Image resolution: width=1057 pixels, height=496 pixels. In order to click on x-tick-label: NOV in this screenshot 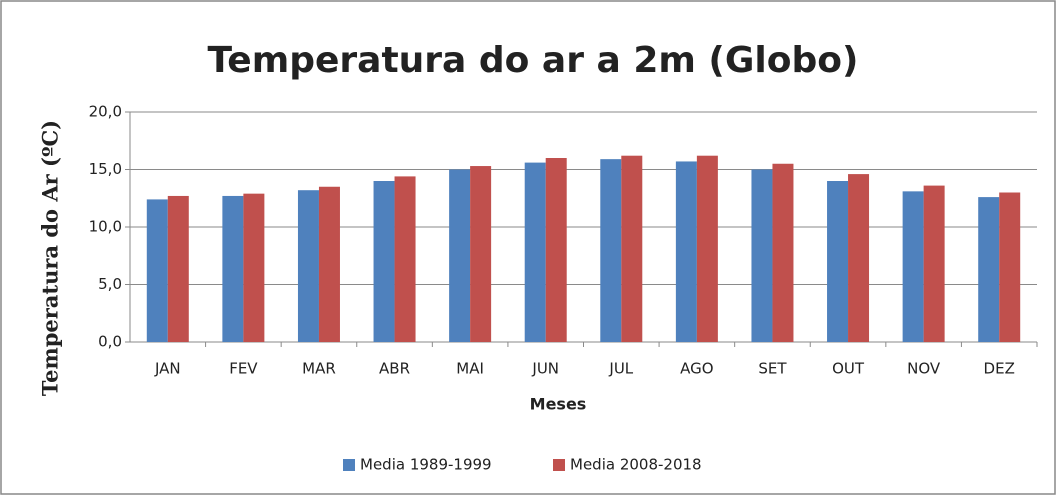, I will do `click(924, 369)`.